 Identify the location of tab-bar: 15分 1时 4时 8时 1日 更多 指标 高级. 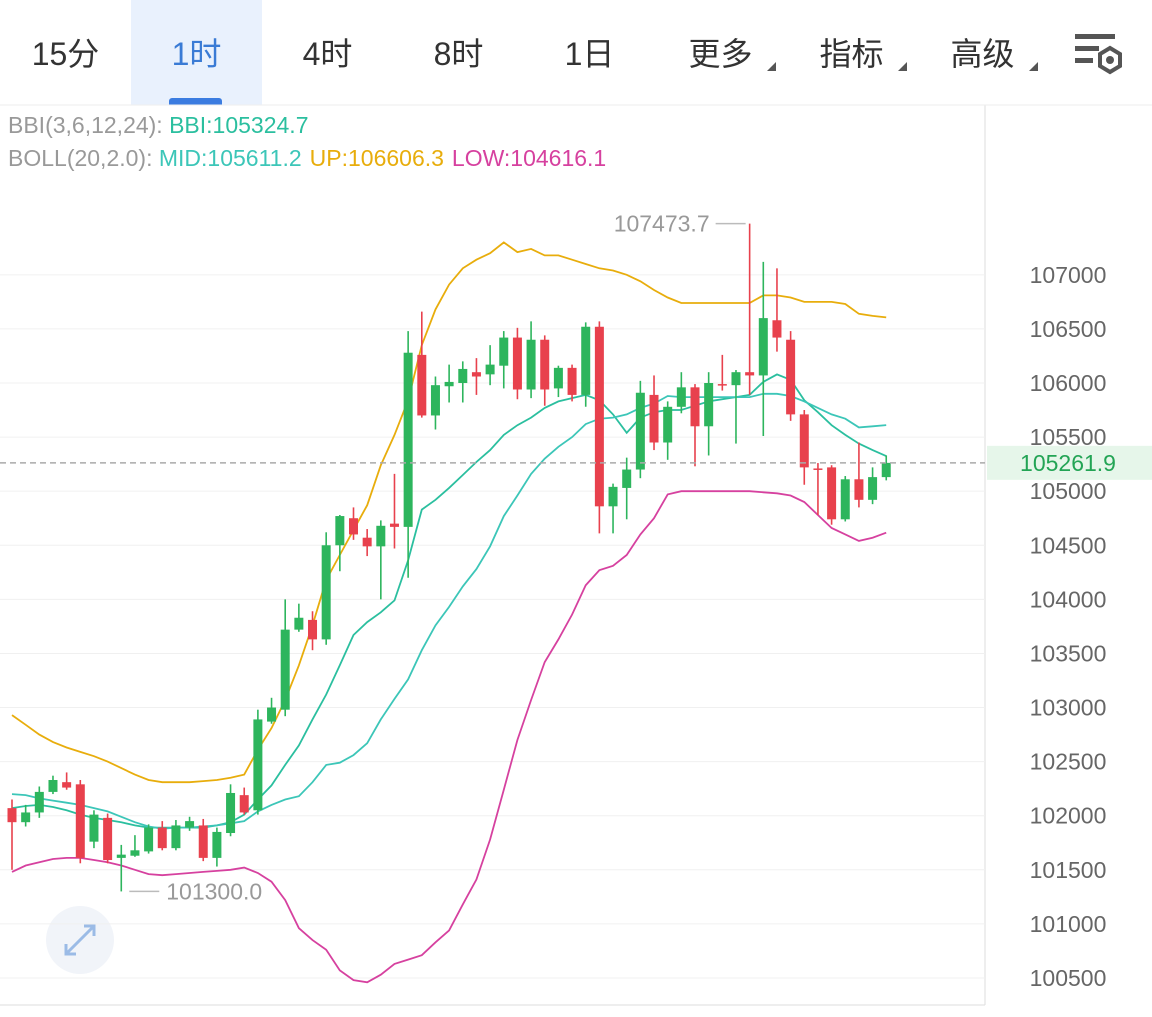
(576, 52).